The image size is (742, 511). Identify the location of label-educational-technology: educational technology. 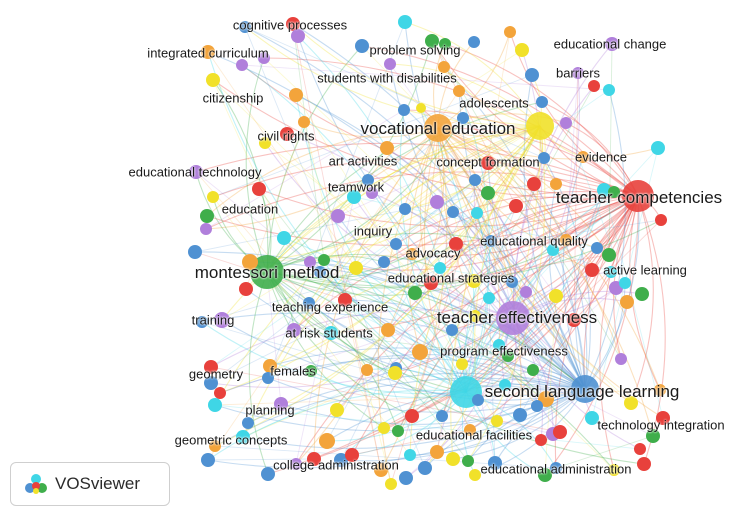
(195, 172).